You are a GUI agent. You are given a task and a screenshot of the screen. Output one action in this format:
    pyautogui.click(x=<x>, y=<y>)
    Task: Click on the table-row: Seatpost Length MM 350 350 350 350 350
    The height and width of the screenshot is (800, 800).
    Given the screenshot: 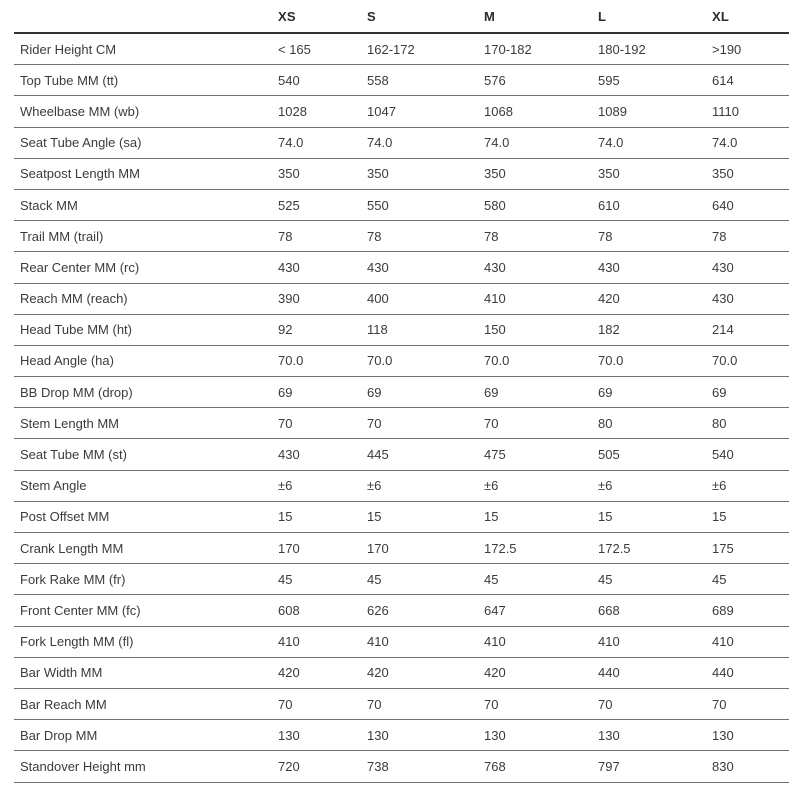 What is the action you would take?
    pyautogui.click(x=401, y=174)
    